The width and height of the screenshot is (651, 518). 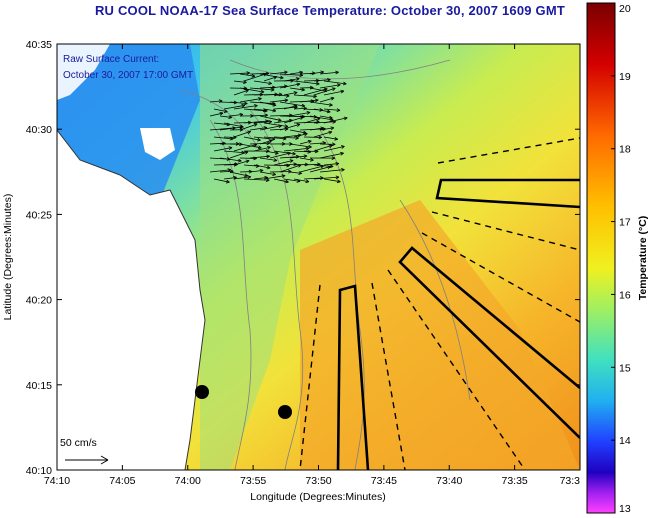 I want to click on colorbar, so click(x=601, y=258).